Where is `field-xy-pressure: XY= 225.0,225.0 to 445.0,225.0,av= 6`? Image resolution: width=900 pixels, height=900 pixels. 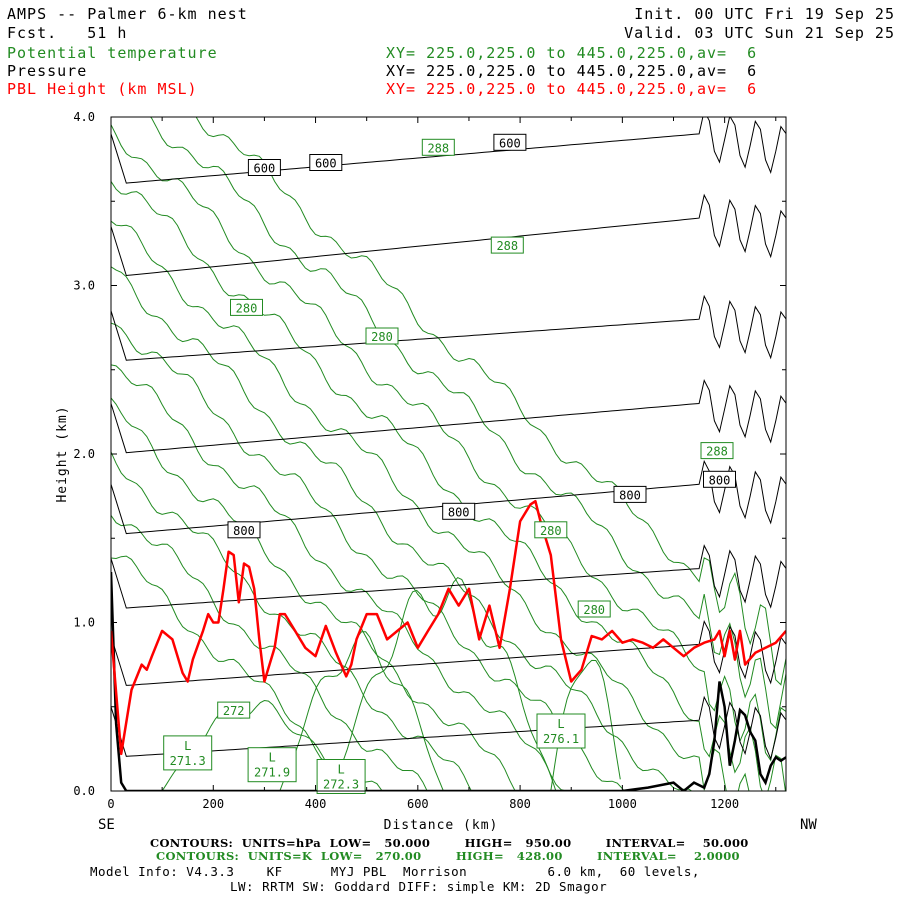
field-xy-pressure: XY= 225.0,225.0 to 445.0,225.0,av= 6 is located at coordinates (572, 71).